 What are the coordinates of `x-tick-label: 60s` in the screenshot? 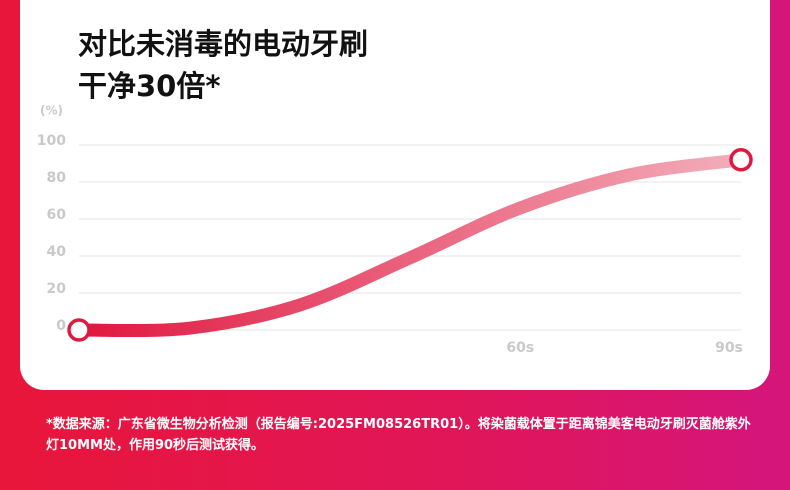 It's located at (520, 348).